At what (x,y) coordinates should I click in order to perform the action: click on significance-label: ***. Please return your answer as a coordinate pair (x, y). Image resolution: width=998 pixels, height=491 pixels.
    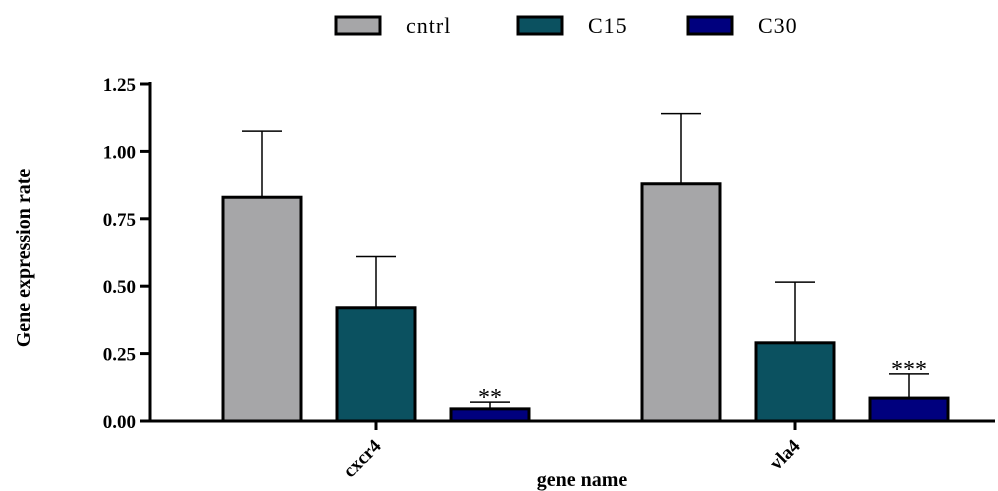
    Looking at the image, I should click on (909, 370).